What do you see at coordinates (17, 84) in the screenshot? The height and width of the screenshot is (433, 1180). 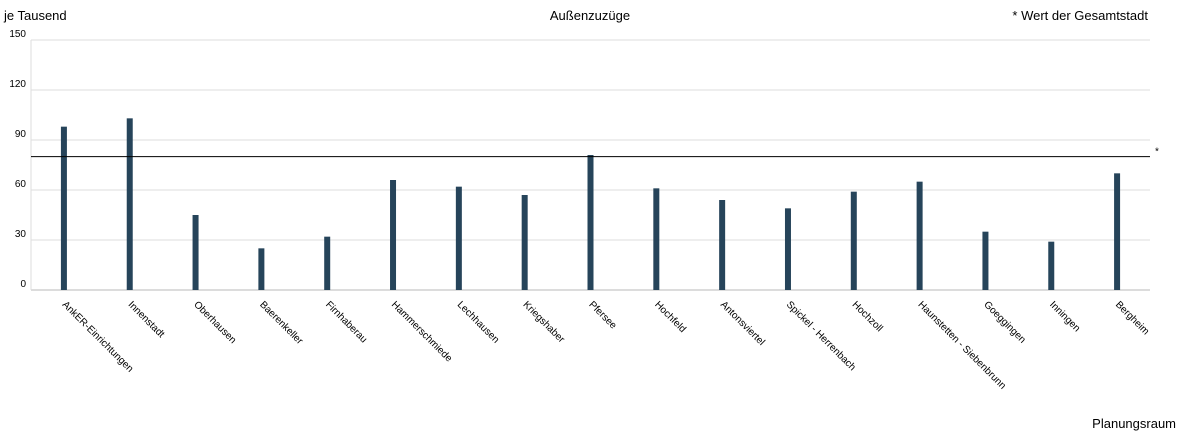 I see `y-tick-label: 120` at bounding box center [17, 84].